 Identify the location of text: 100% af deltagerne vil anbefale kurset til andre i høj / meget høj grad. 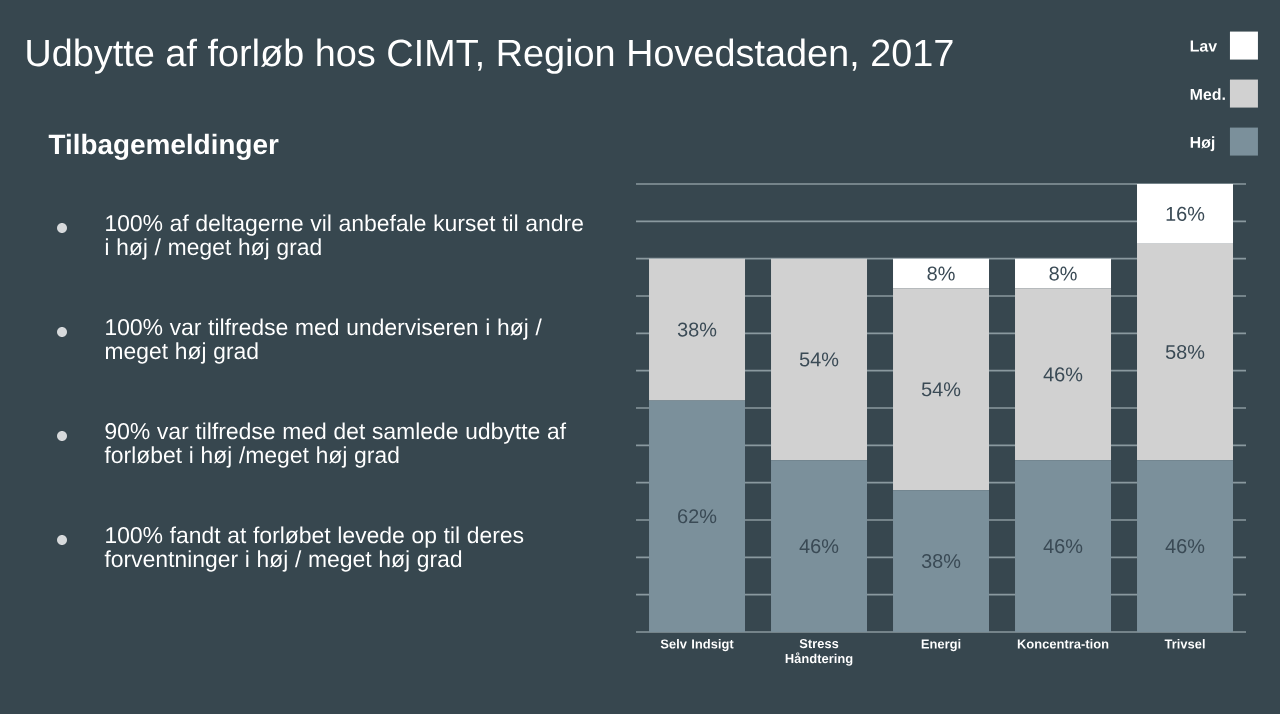
(344, 237).